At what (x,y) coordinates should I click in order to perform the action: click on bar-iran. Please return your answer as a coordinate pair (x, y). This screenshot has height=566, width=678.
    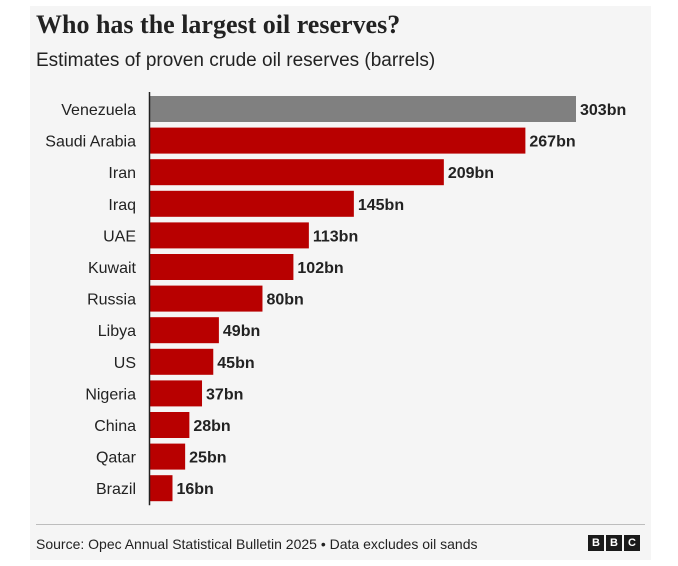
    Looking at the image, I should click on (297, 172).